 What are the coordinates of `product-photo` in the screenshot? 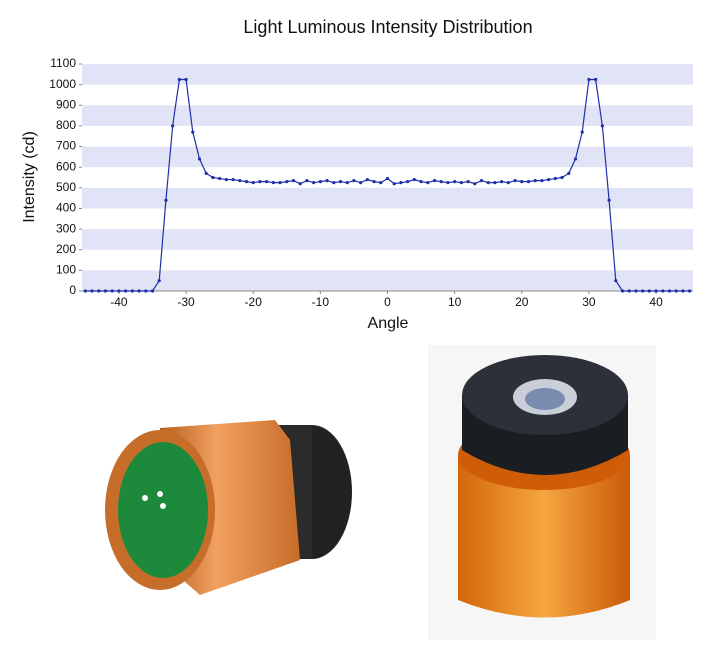 It's located at (542, 492).